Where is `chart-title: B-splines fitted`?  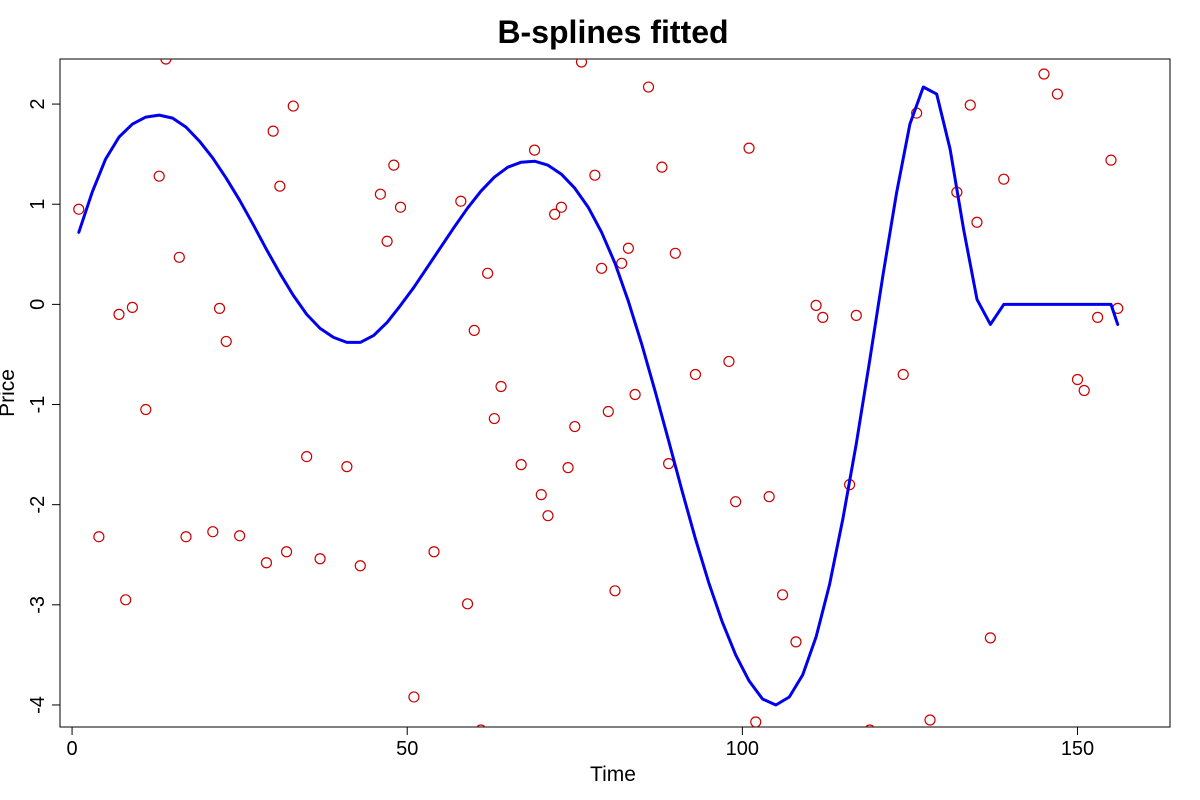 chart-title: B-splines fitted is located at coordinates (612, 32).